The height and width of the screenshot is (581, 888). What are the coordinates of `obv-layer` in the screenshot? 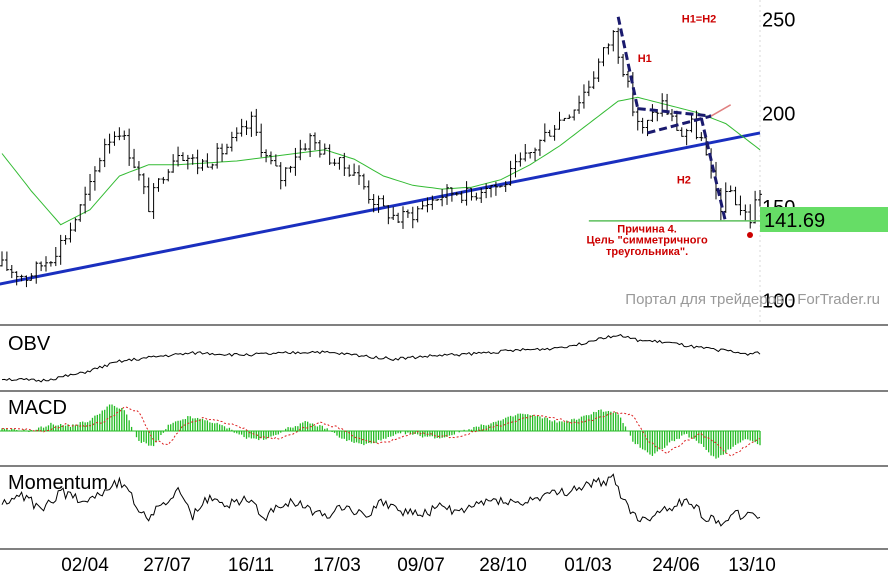 It's located at (381, 358).